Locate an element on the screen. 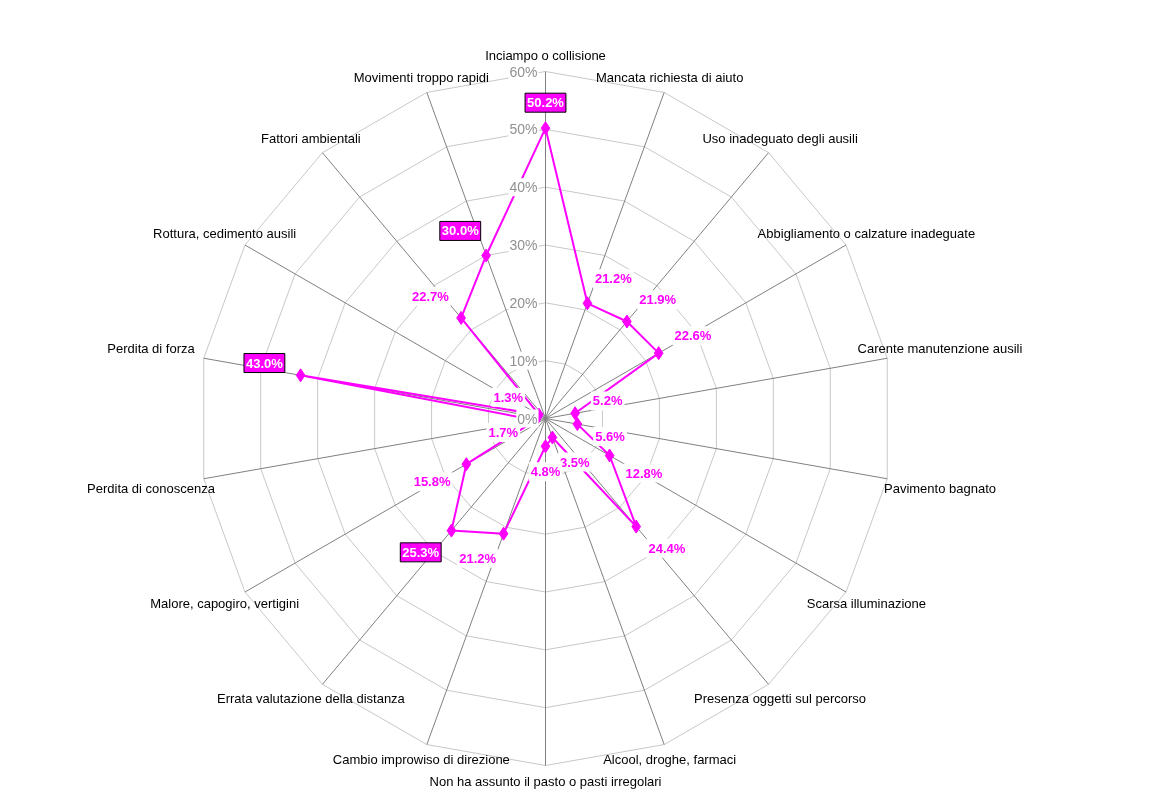 This screenshot has height=810, width=1152. spoke-label: Abbigliamento o calzature inadeguate is located at coordinates (866, 233).